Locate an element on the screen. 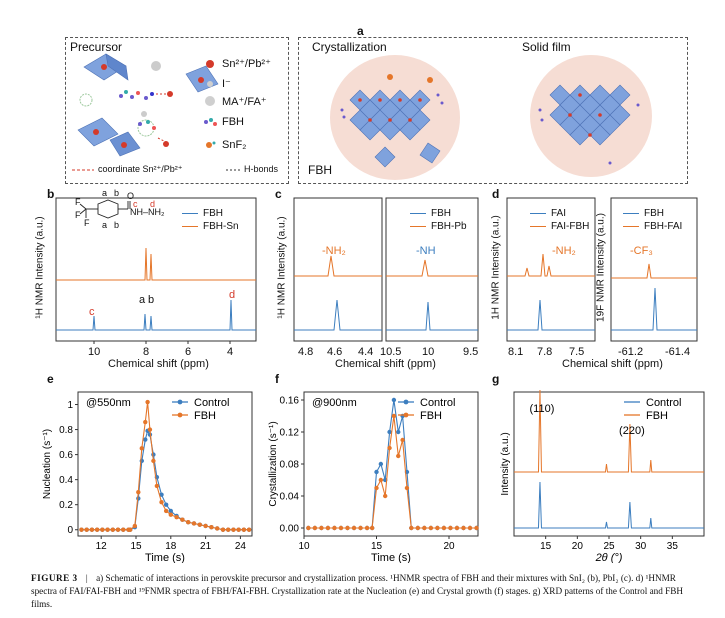 The height and width of the screenshot is (618, 725). panel-d-right-orange is located at coordinates (654, 271).